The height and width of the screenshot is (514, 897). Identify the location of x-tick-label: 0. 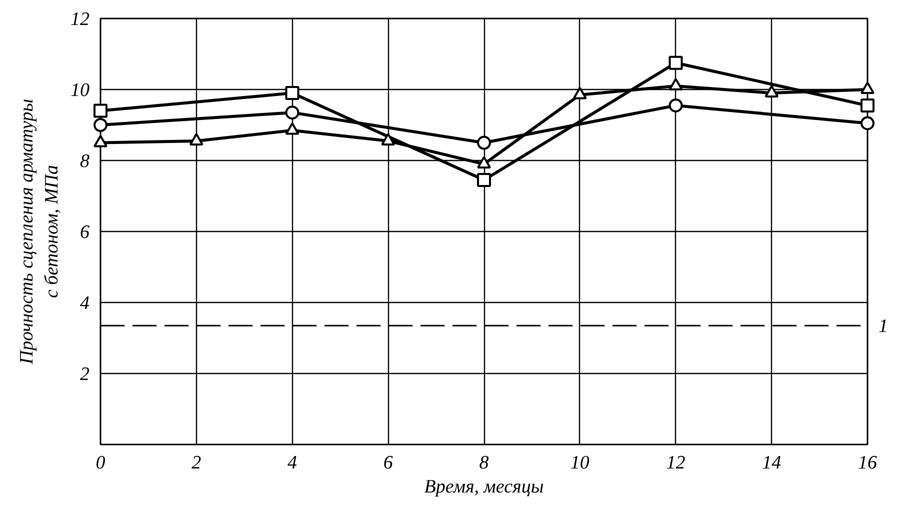
(101, 463).